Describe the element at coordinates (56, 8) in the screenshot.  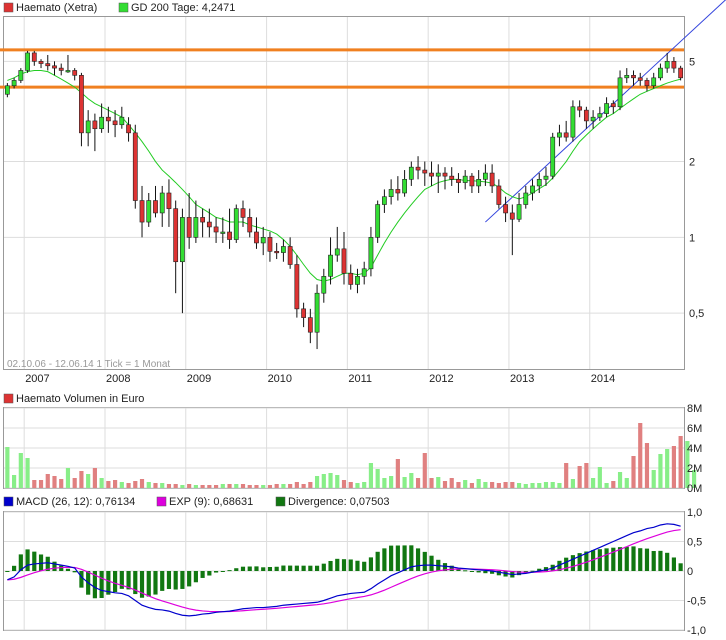
I see `price-legend-label-1: Haemato (Xetra)` at that location.